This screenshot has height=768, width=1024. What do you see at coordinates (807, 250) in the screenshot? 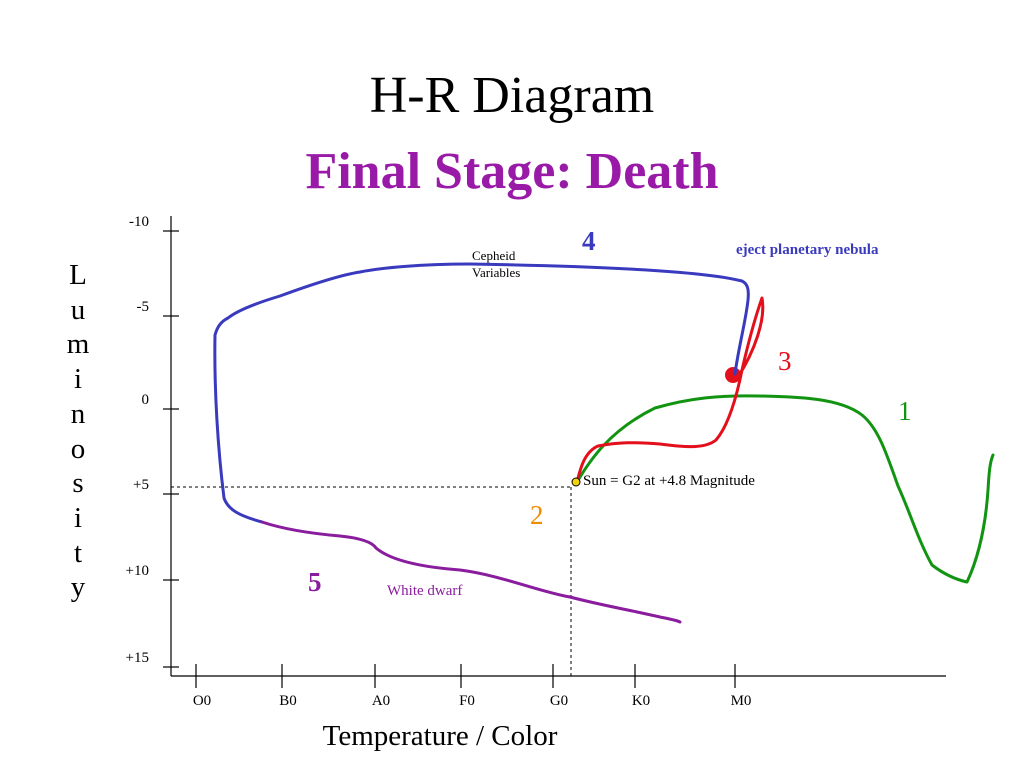
I see `planetary-nebula-label: eject planetary nebula` at bounding box center [807, 250].